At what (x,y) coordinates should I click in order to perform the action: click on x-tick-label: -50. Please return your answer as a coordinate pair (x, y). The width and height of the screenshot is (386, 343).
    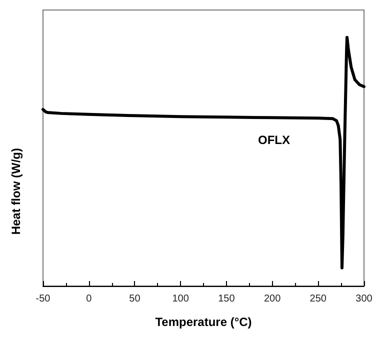
    Looking at the image, I should click on (43, 299).